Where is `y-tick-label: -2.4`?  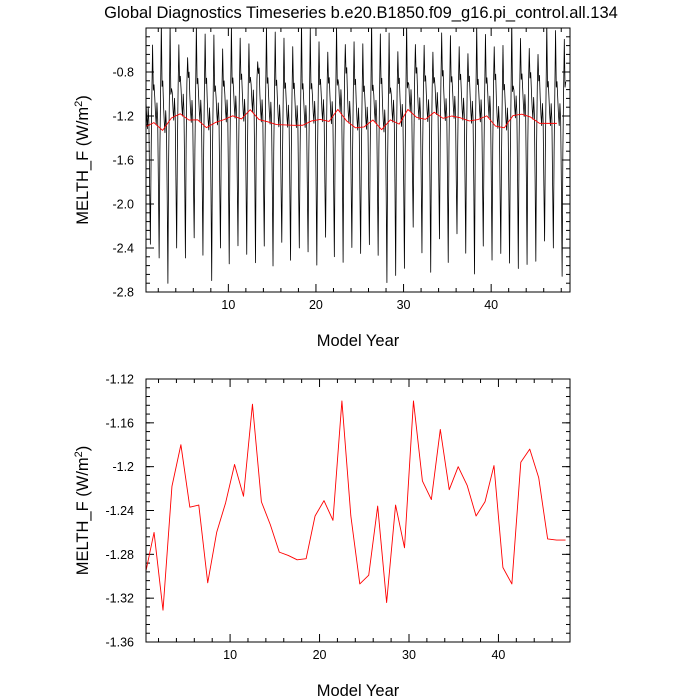 y-tick-label: -2.4 is located at coordinates (123, 249).